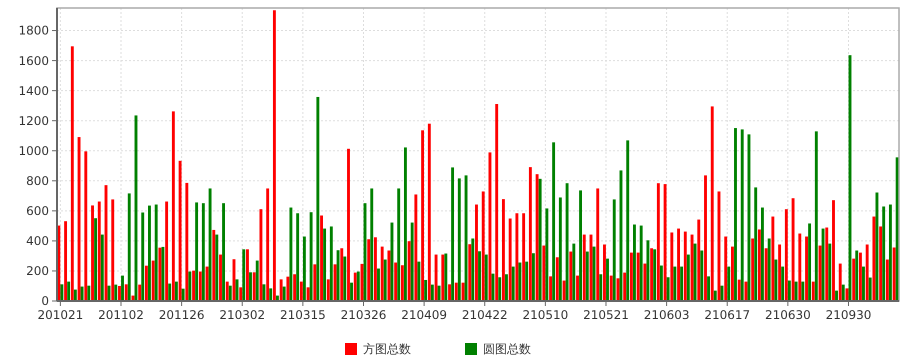  I want to click on x-tick-label: 210422, so click(485, 315).